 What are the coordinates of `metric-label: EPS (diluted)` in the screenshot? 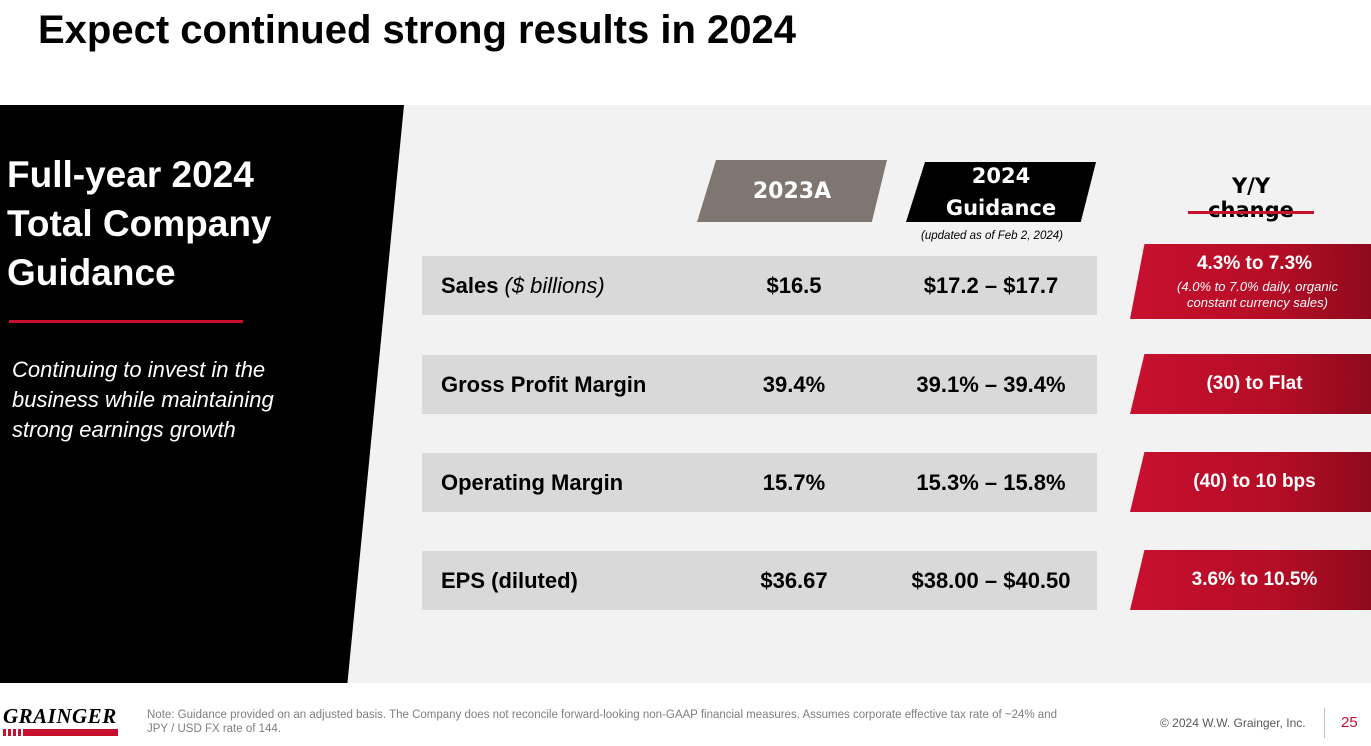 It's located at (509, 580).